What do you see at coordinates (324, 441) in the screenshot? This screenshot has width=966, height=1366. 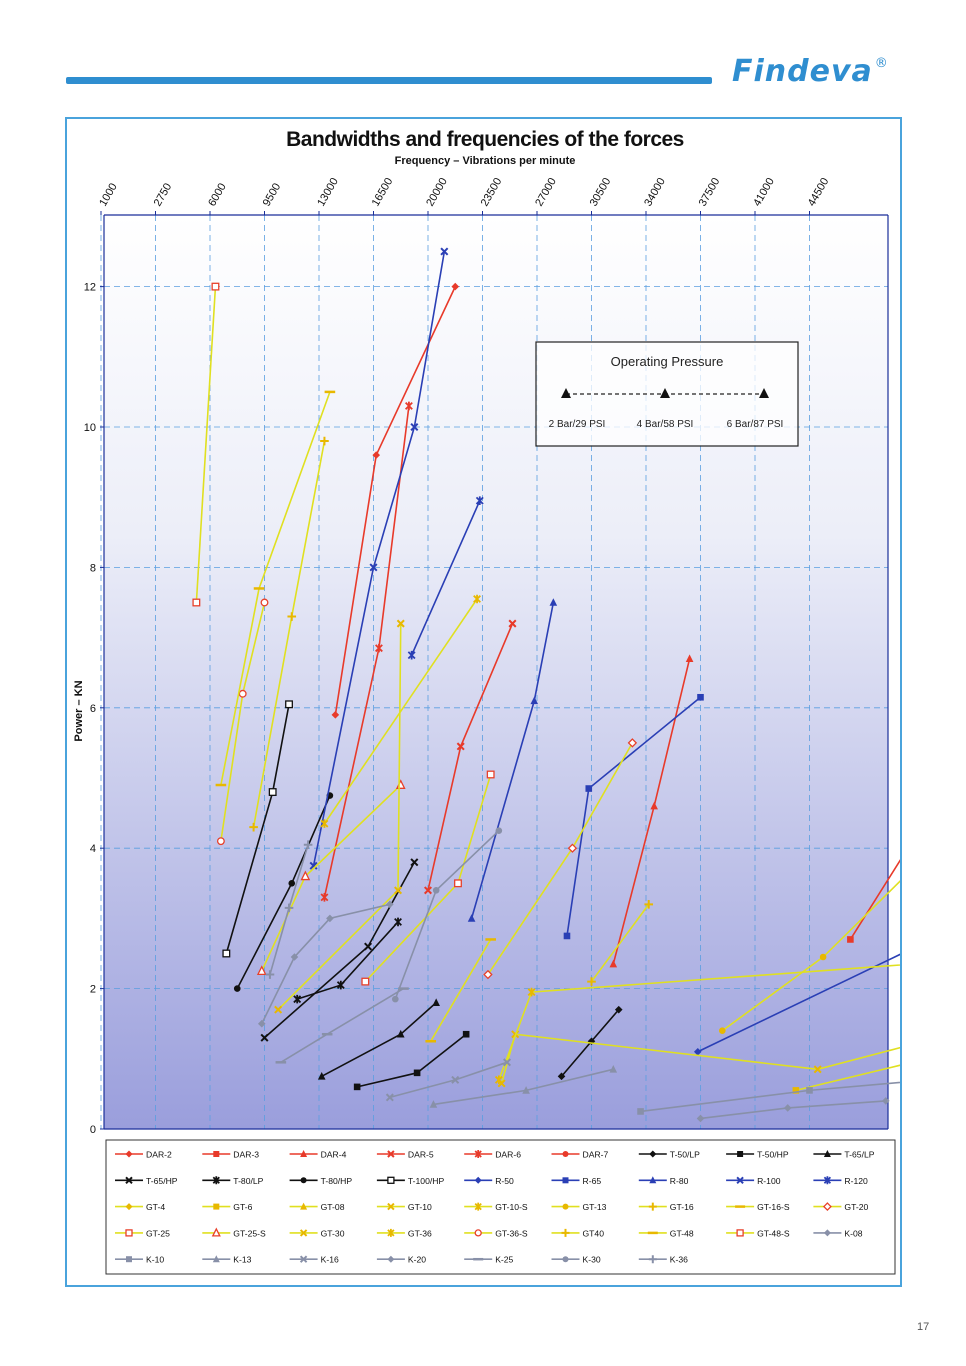 I see `data-point-gt40` at bounding box center [324, 441].